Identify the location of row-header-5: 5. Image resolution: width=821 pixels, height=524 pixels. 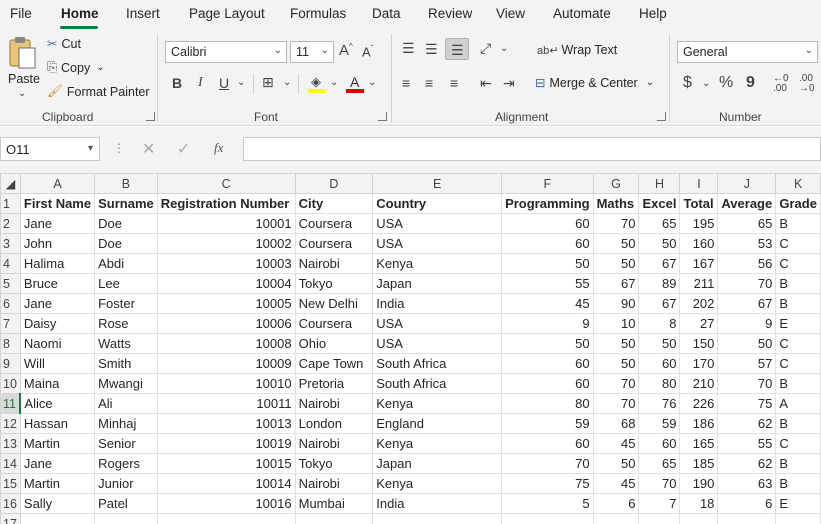
(10, 283).